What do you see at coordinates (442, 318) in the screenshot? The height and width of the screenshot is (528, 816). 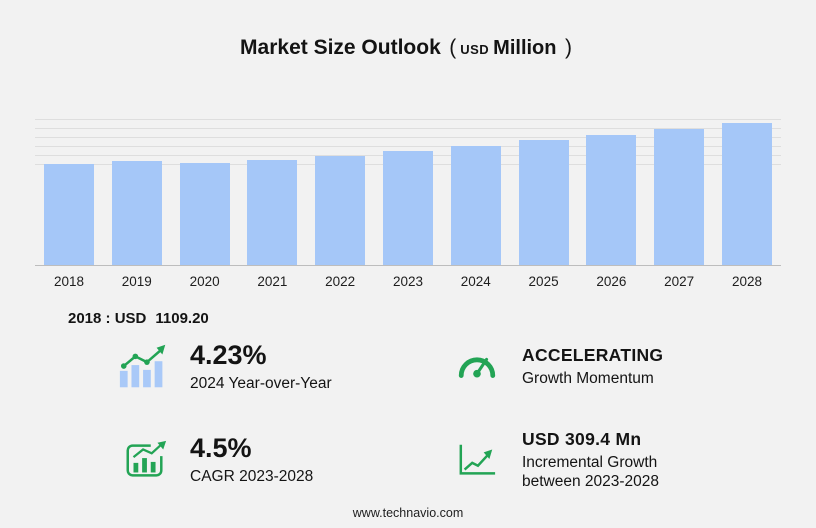 I see `base-year-value: 2018 : USD 1109.20` at bounding box center [442, 318].